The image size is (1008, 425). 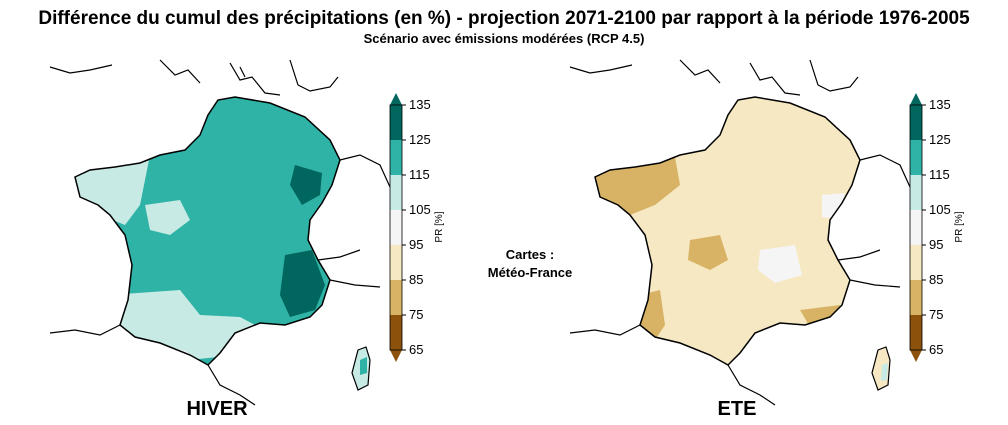 What do you see at coordinates (530, 264) in the screenshot?
I see `map-credit: Cartes : Météo-France` at bounding box center [530, 264].